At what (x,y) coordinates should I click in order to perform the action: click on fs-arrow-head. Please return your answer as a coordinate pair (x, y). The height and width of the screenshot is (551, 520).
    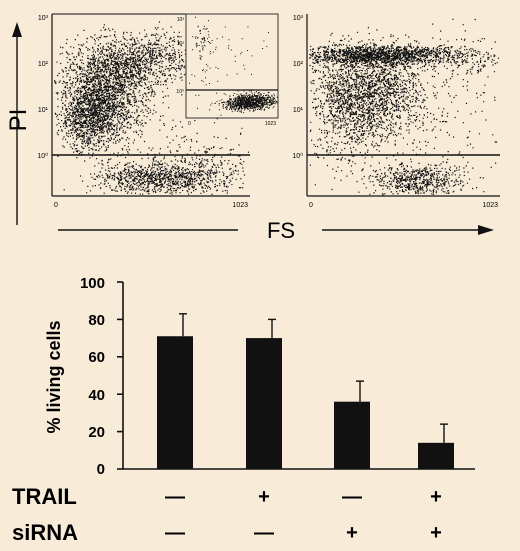
    Looking at the image, I should click on (486, 230).